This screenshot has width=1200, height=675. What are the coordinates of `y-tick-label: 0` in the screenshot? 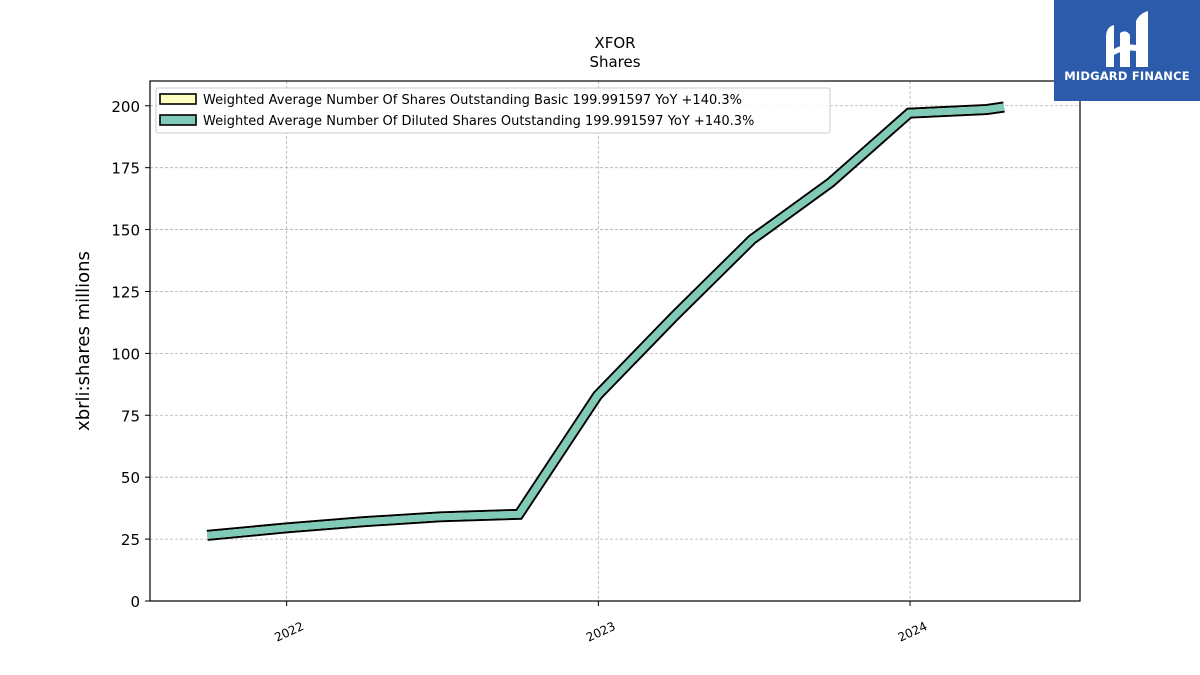 It's located at (135, 602).